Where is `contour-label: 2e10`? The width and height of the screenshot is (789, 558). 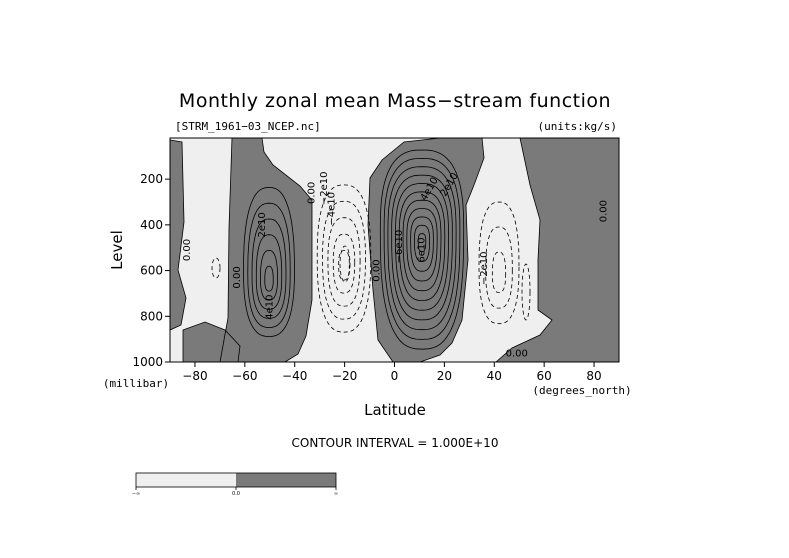 contour-label: 2e10 is located at coordinates (262, 224).